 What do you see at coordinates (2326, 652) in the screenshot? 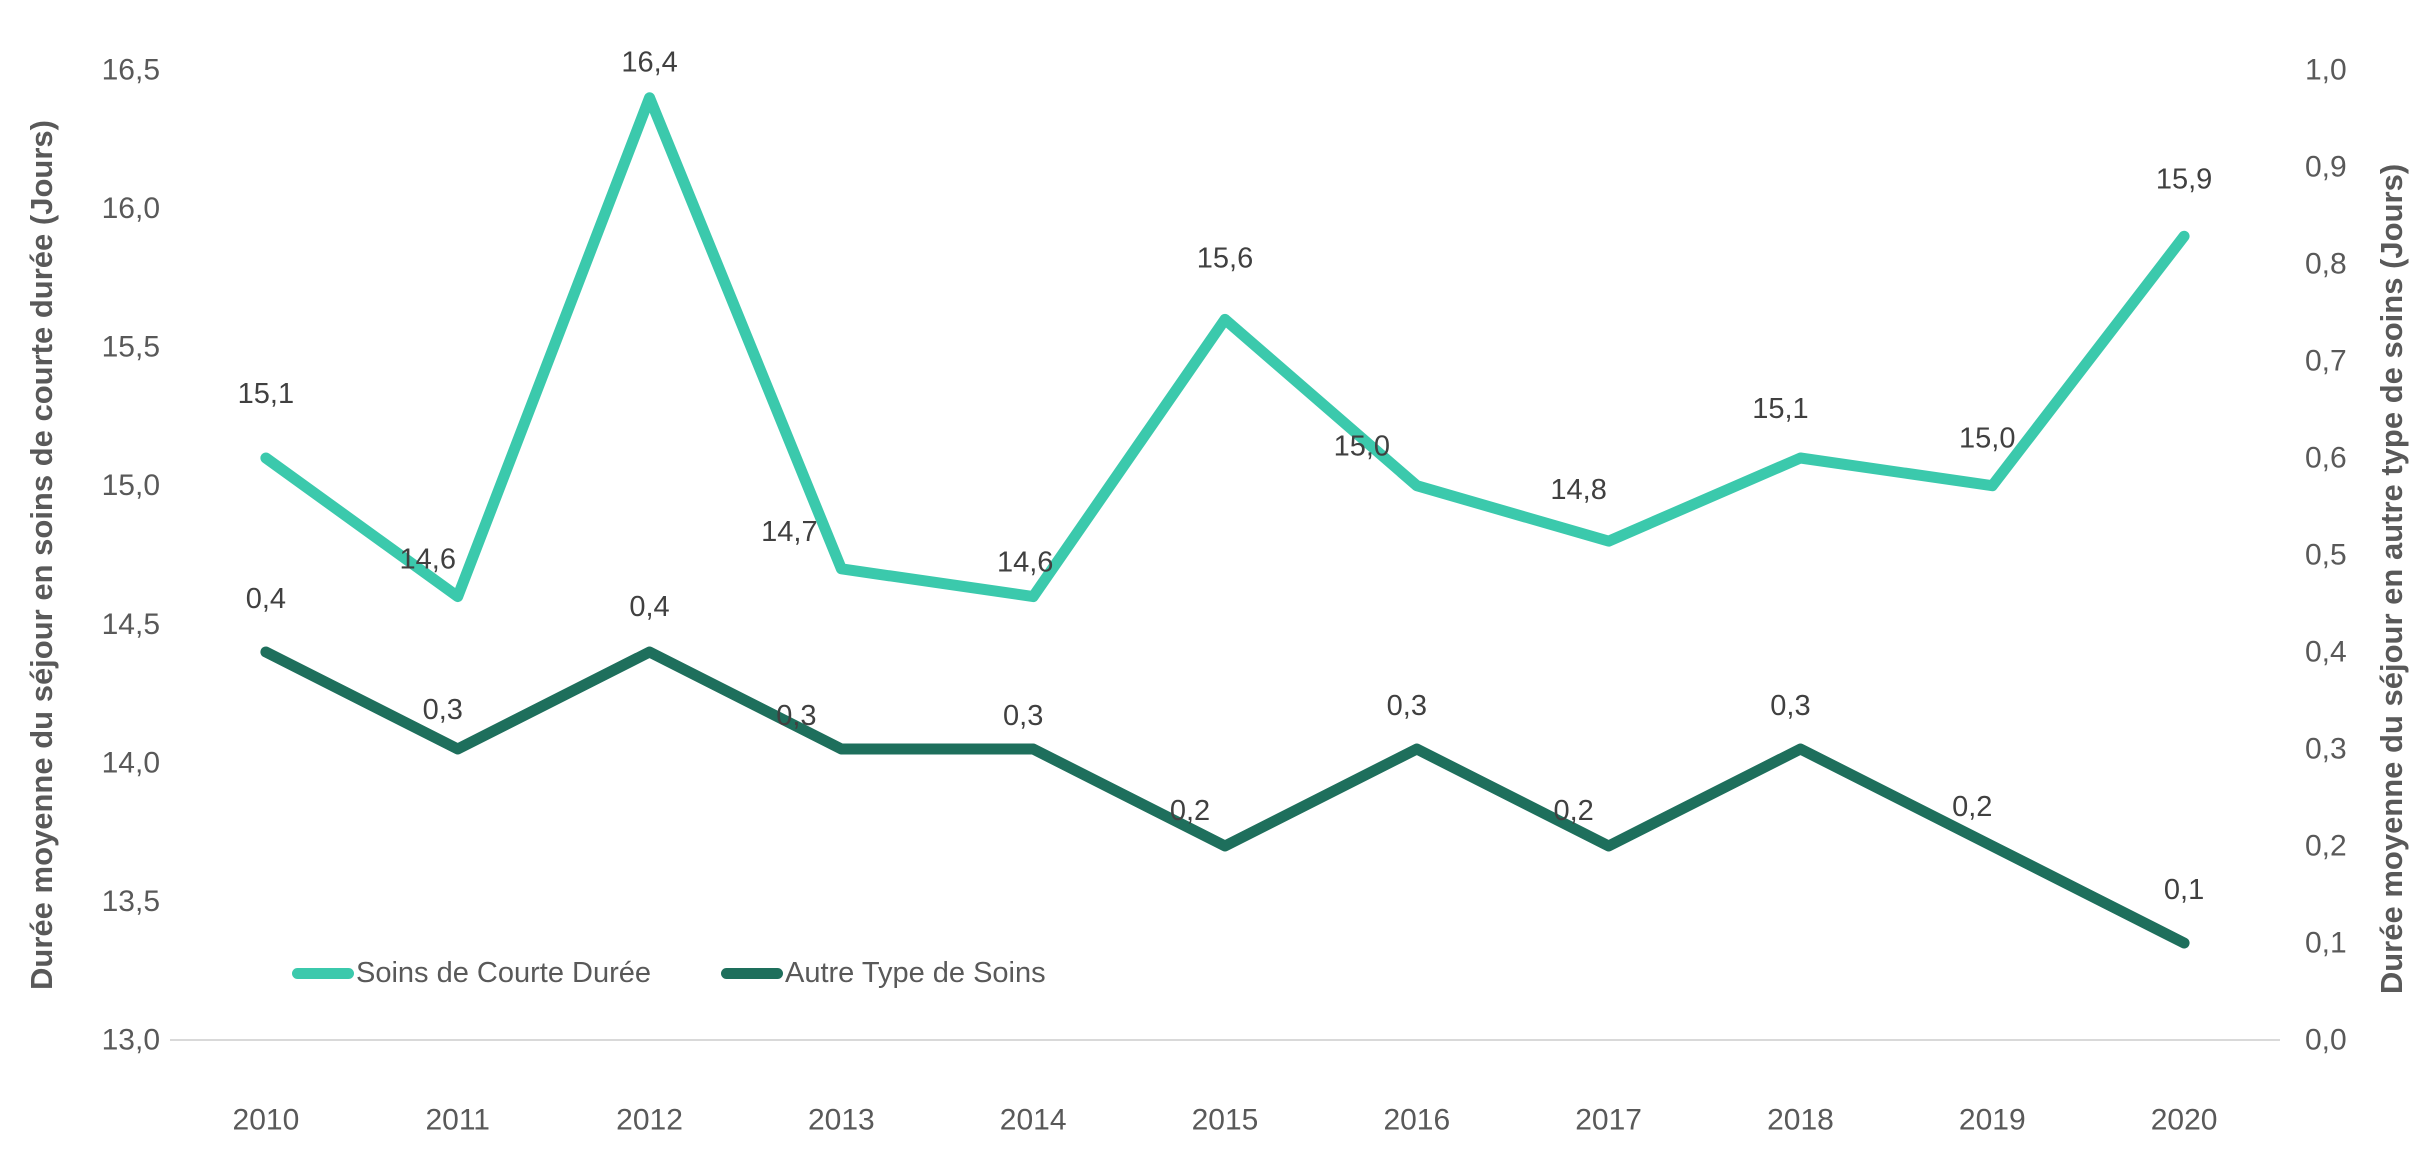
I see `right-axis-tick-label: 0,4` at bounding box center [2326, 652].